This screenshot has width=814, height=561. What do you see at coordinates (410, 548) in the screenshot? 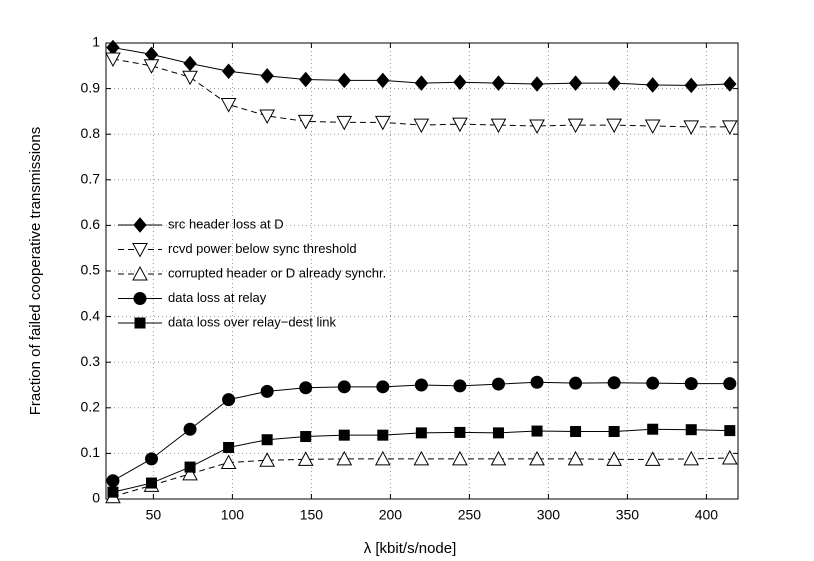
I see `x-axis-label: λ [kbit/s/node]` at bounding box center [410, 548].